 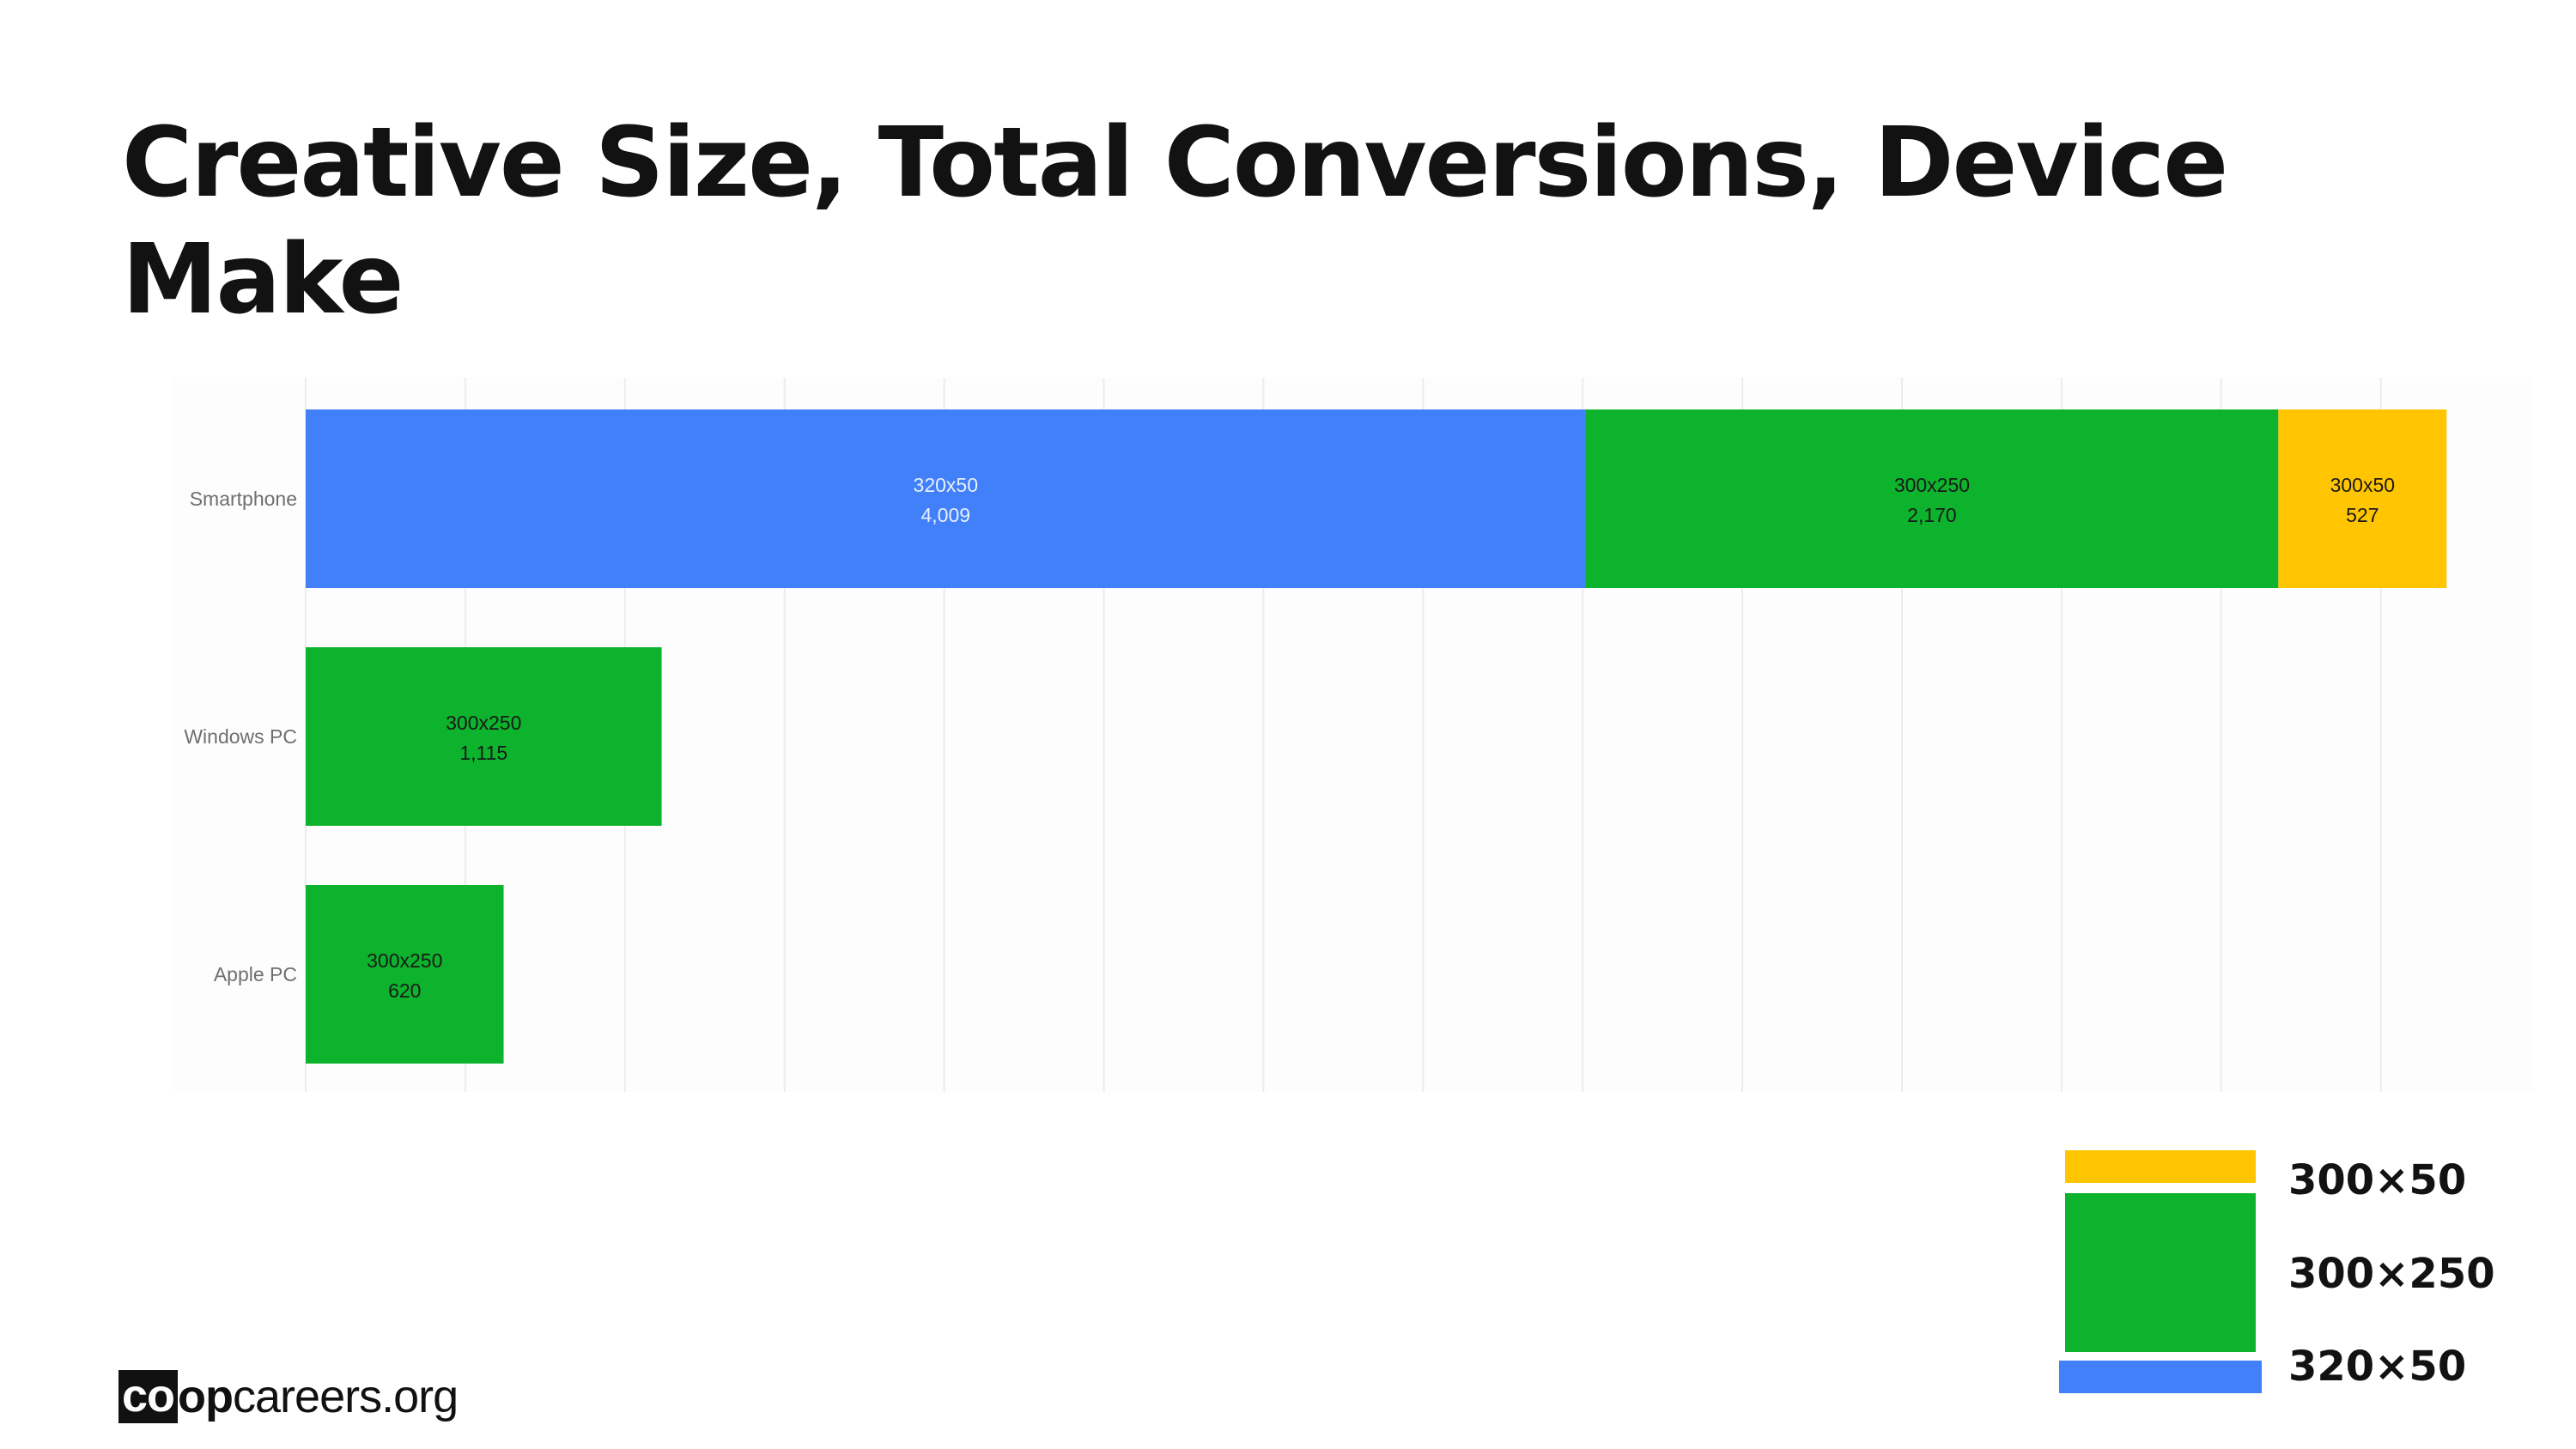 I want to click on brand-logo-op: op, so click(x=206, y=1396).